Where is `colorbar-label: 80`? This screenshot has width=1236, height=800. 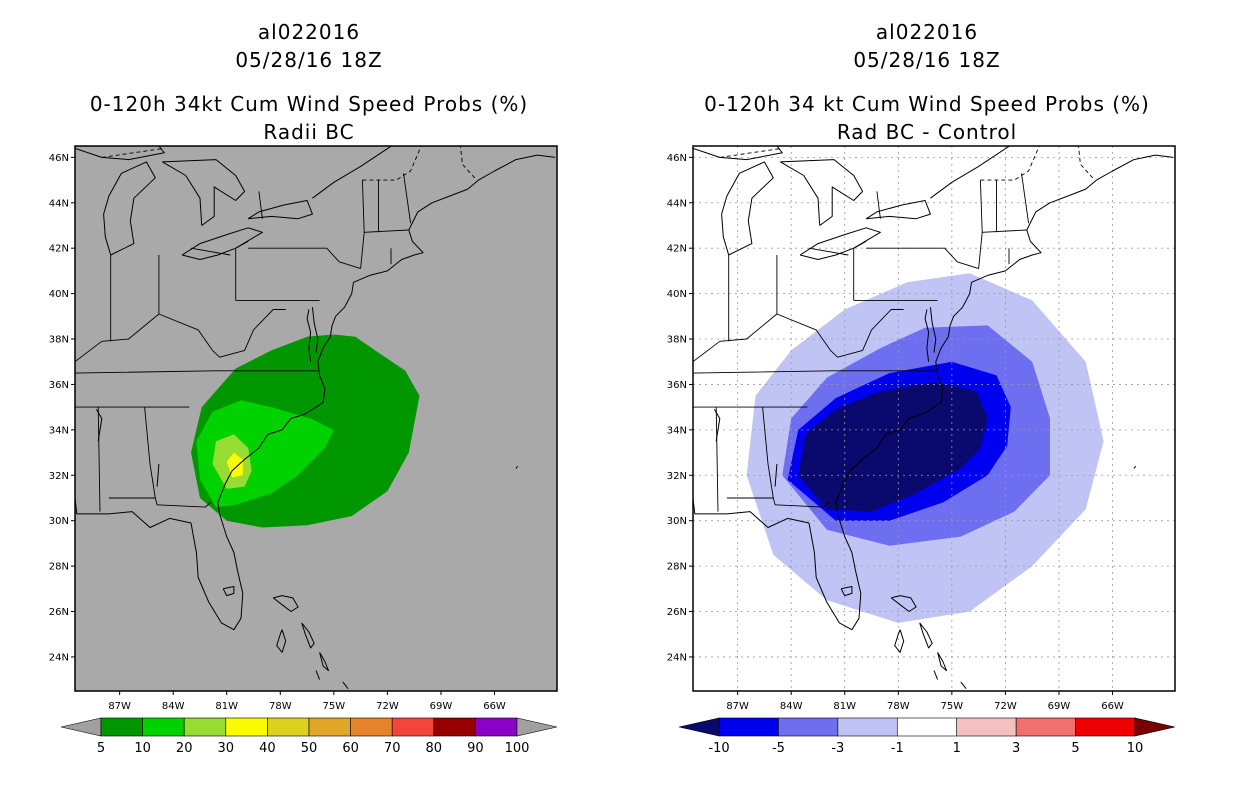
colorbar-label: 80 is located at coordinates (434, 748).